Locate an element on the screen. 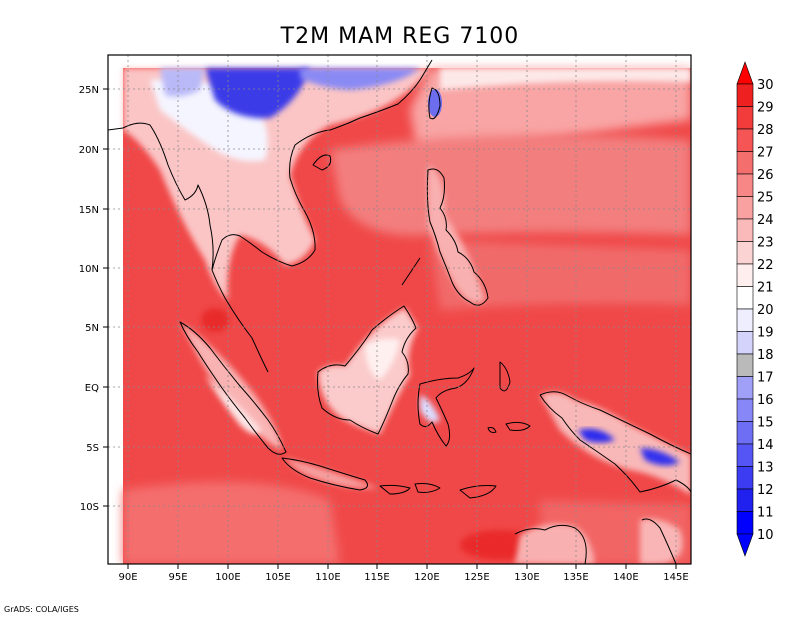 The width and height of the screenshot is (800, 622). lon-tick-label: 100E is located at coordinates (227, 577).